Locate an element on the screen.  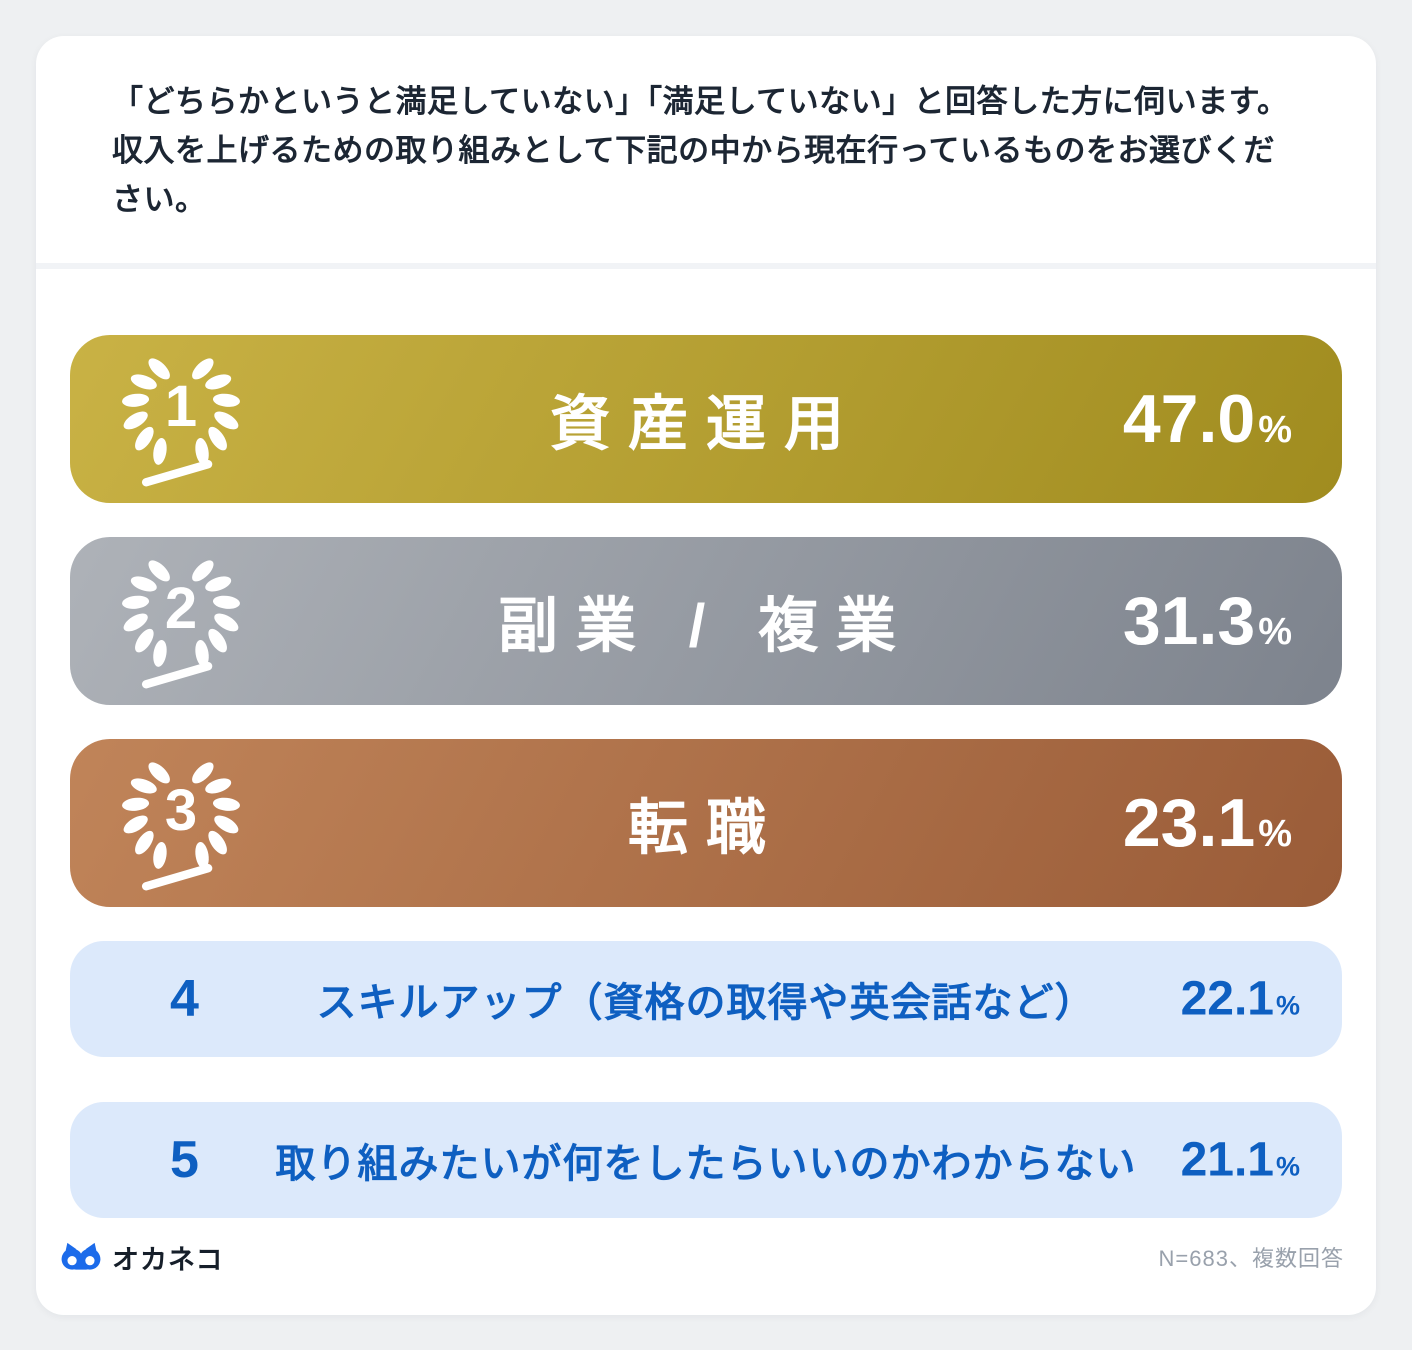
rank-number: 1 is located at coordinates (181, 407).